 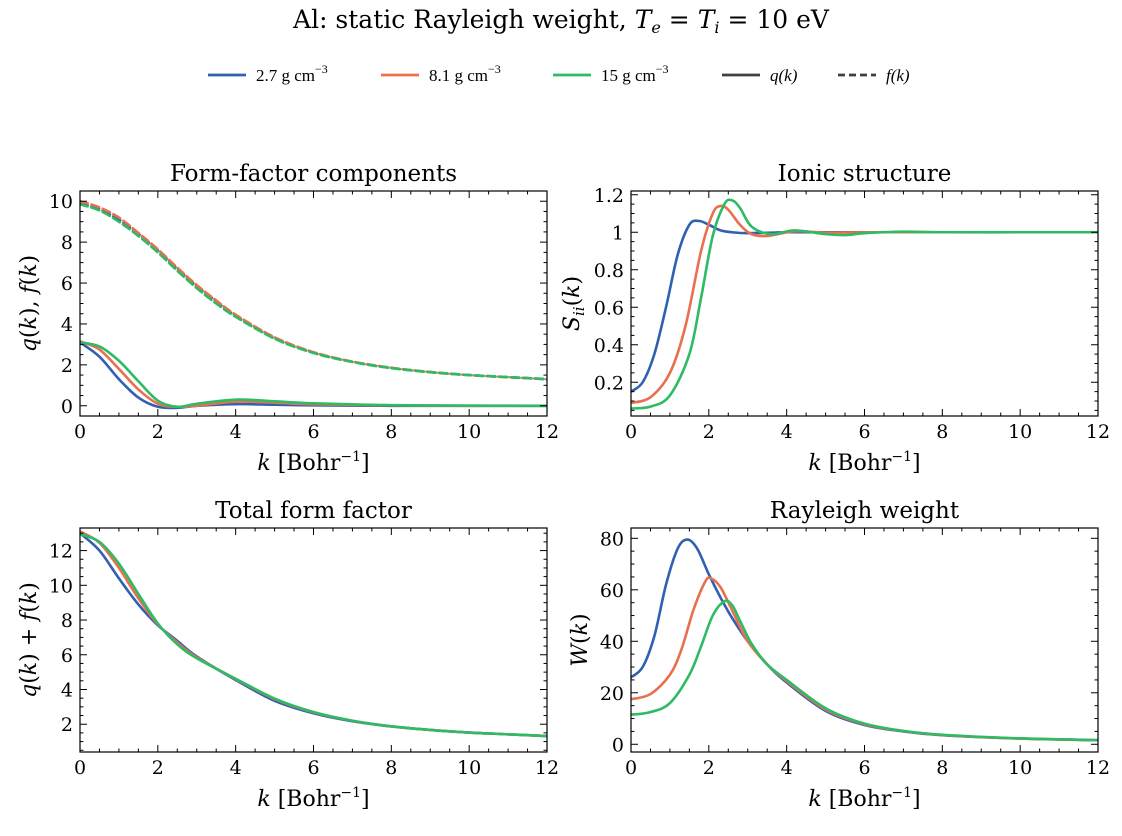 I want to click on y-tick-label-2-2: 6, so click(x=67, y=656).